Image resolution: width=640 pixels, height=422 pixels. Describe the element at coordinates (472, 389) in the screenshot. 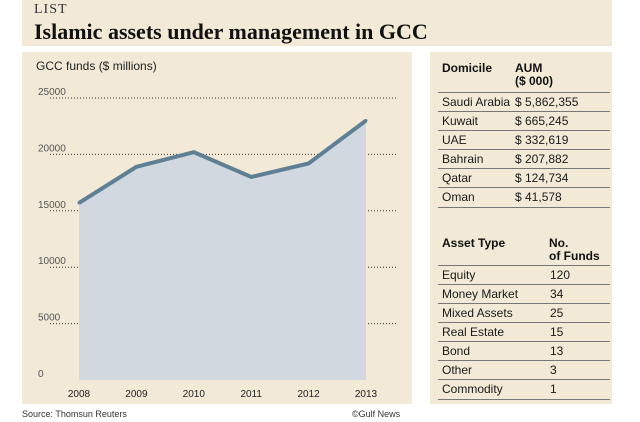

I see `asset-name: Commodity` at that location.